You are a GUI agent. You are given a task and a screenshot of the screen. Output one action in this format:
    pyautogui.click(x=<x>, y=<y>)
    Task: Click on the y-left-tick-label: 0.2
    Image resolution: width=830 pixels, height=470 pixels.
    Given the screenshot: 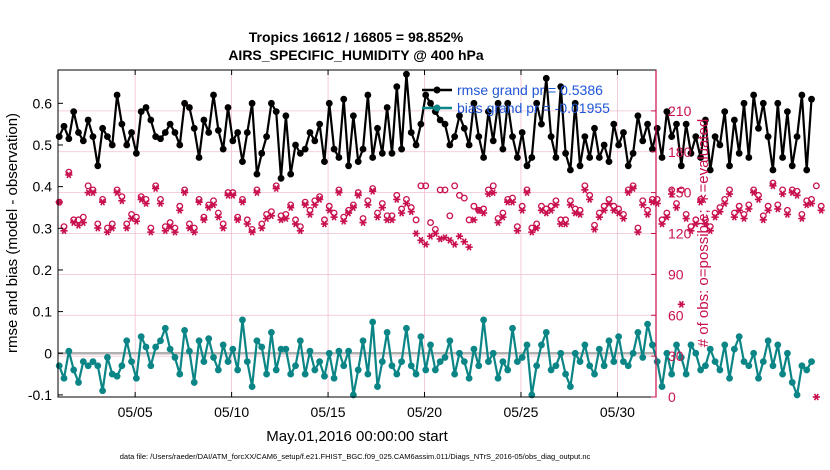 What is the action you would take?
    pyautogui.click(x=43, y=270)
    